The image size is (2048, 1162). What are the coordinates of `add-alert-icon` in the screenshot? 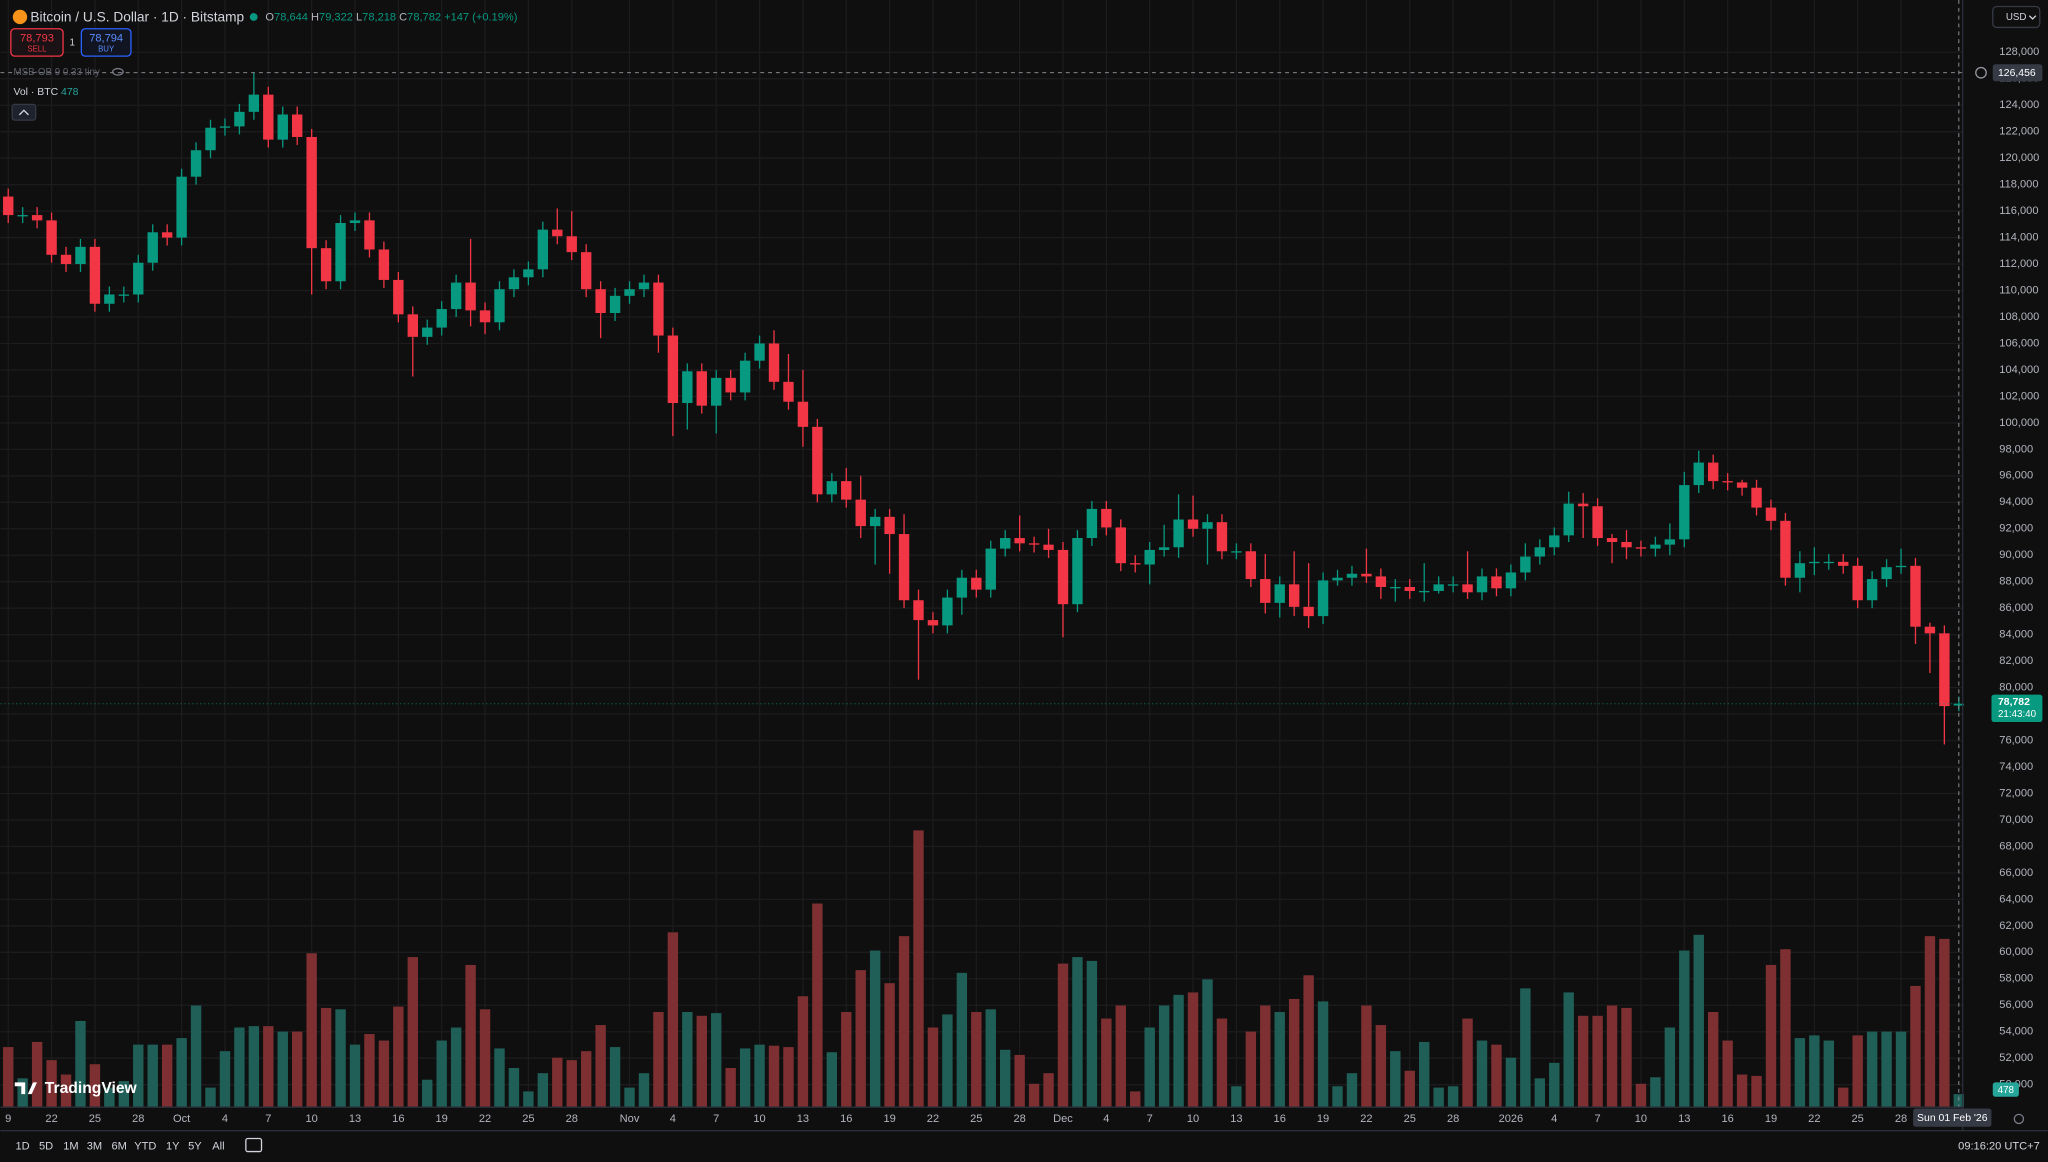 It's located at (1981, 72).